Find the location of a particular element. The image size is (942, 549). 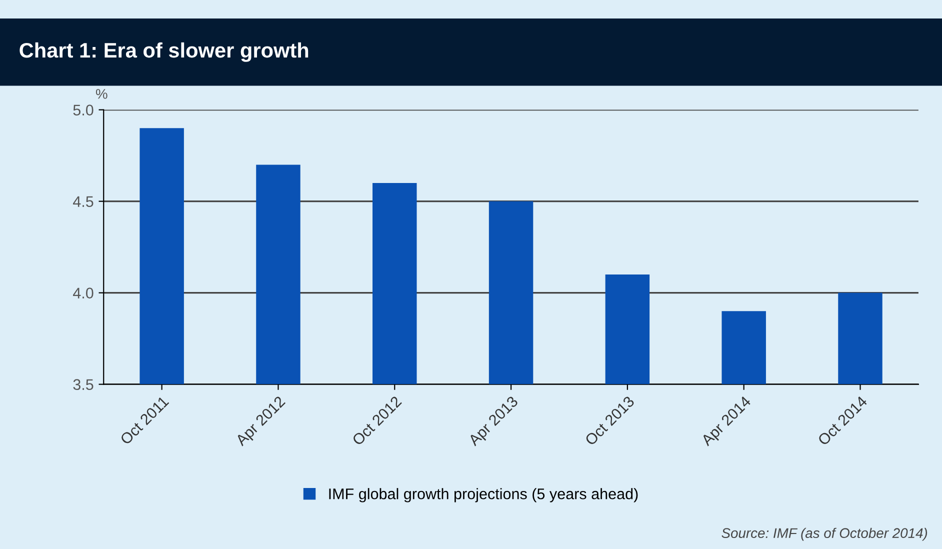

y-tick-label: 4.5 is located at coordinates (83, 201).